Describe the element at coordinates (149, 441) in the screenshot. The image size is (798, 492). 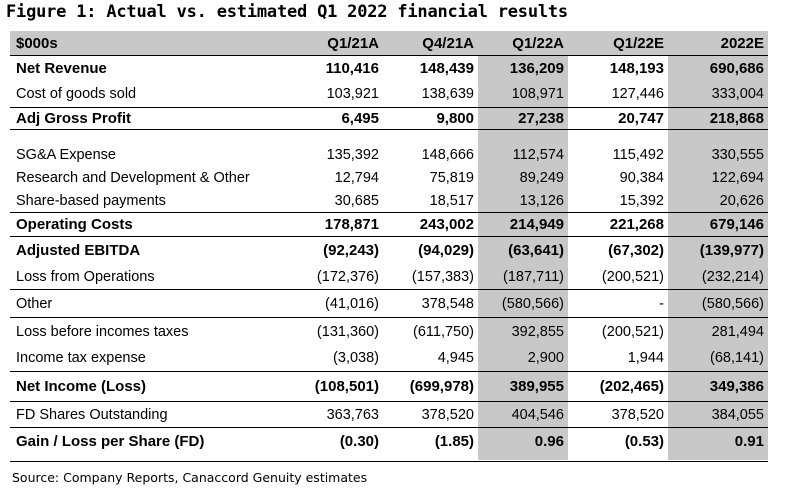
I see `row-label: Gain / Loss per Share (FD)` at that location.